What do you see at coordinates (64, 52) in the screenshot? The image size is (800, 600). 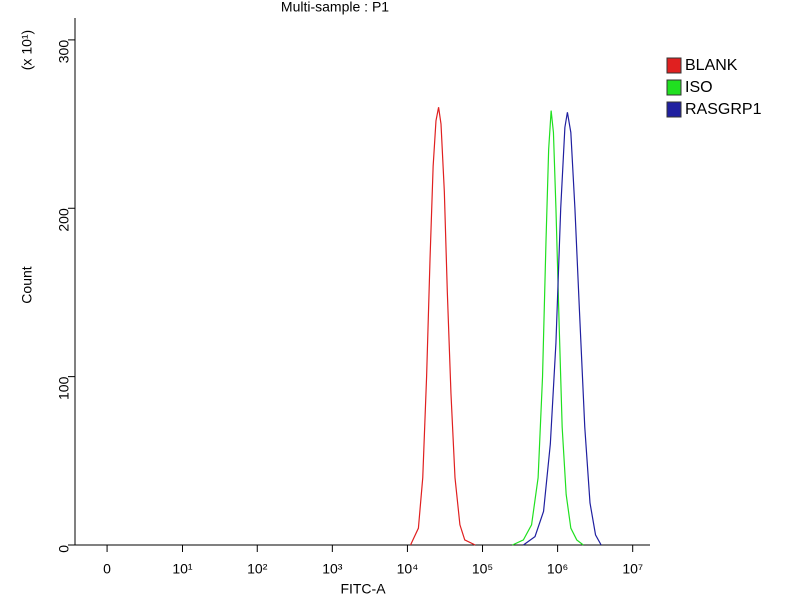 I see `y-tick-label: 300` at bounding box center [64, 52].